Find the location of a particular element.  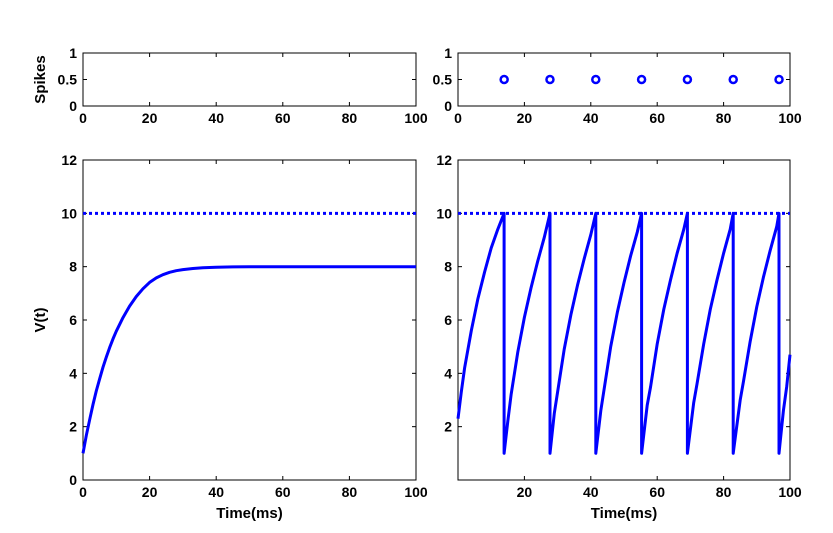

voltage-trace is located at coordinates (248, 359).